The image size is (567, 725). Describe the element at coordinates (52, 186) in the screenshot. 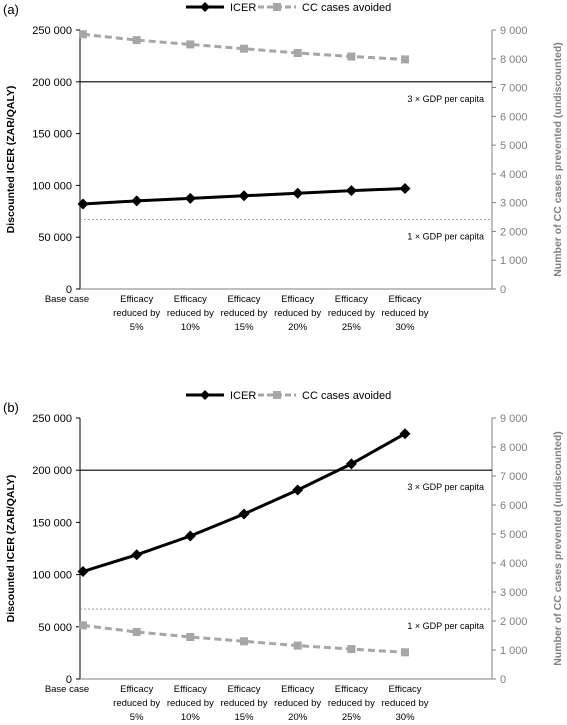

I see `left-tick-label: 100 000` at that location.